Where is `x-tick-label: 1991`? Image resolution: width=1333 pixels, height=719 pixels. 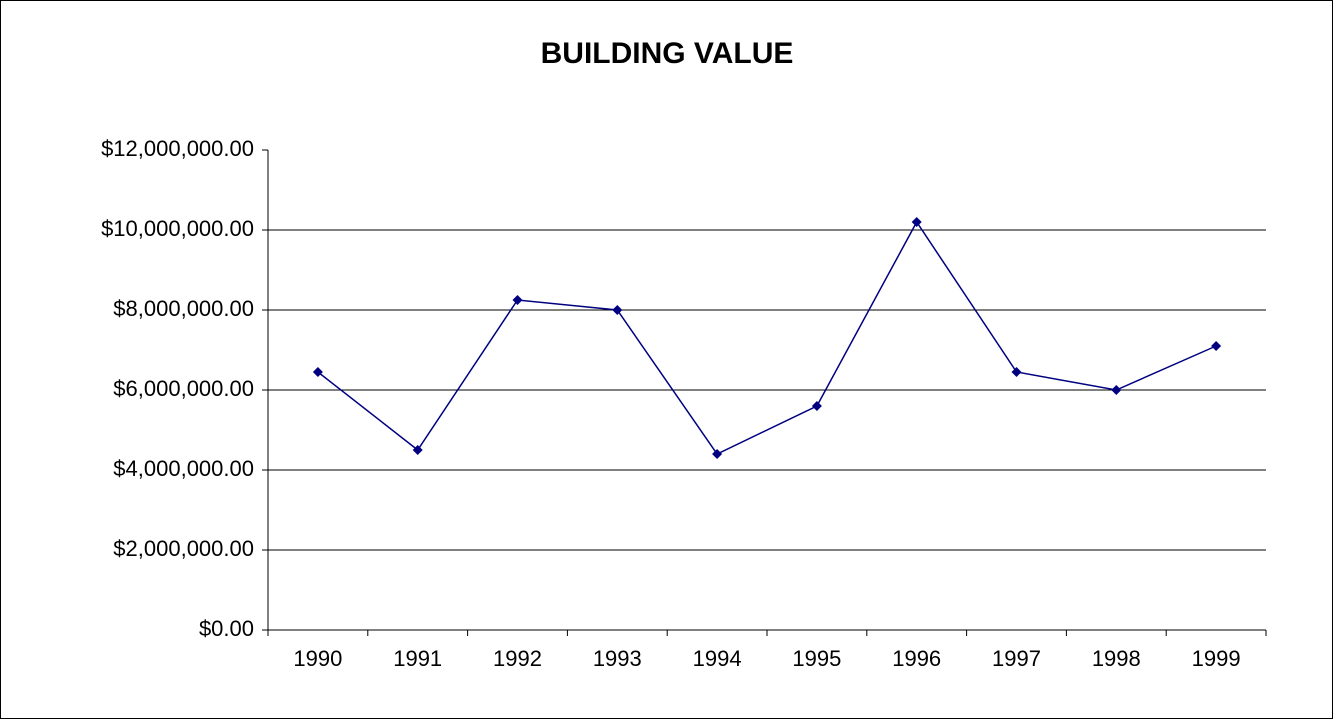 x-tick-label: 1991 is located at coordinates (417, 658).